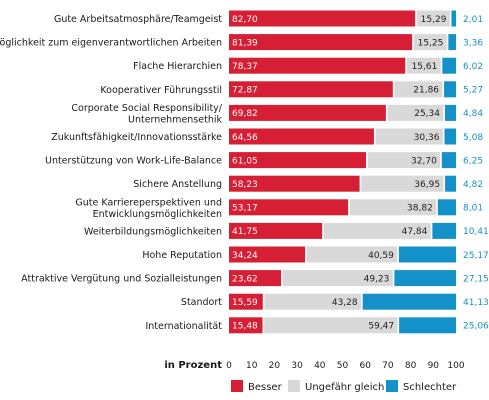  I want to click on data-label: 36,95, so click(427, 185).